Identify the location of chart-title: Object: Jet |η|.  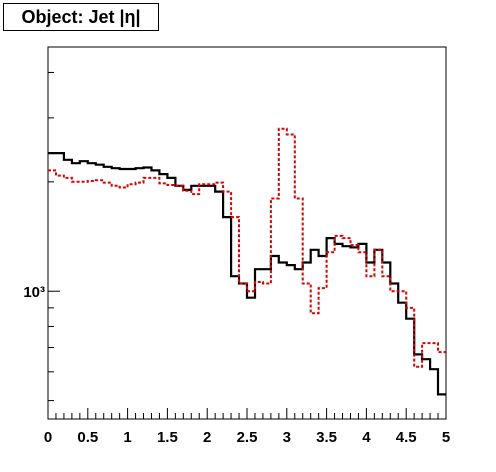
(81, 17).